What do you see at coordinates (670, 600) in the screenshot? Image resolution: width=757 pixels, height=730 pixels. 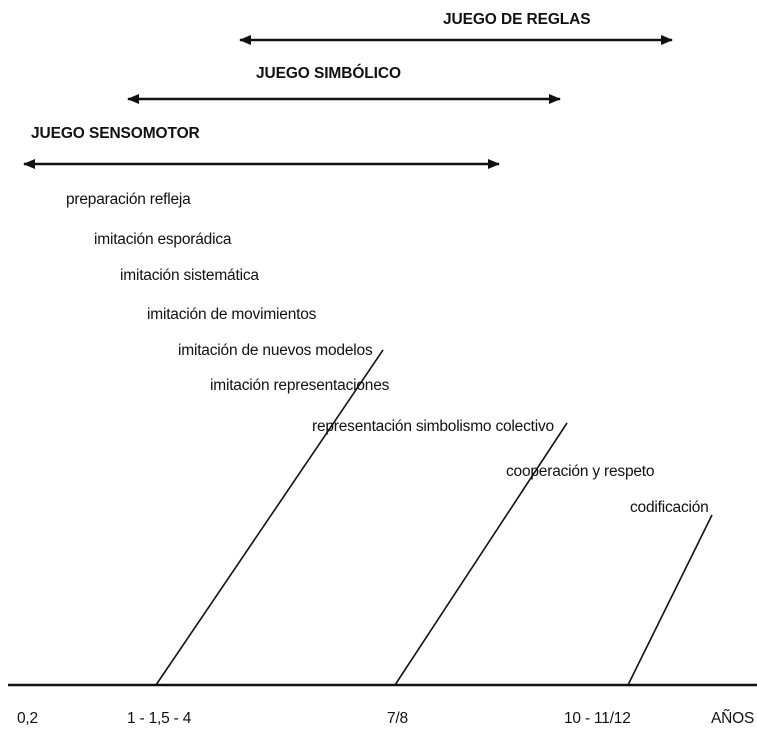 I see `stage-line-reglas` at bounding box center [670, 600].